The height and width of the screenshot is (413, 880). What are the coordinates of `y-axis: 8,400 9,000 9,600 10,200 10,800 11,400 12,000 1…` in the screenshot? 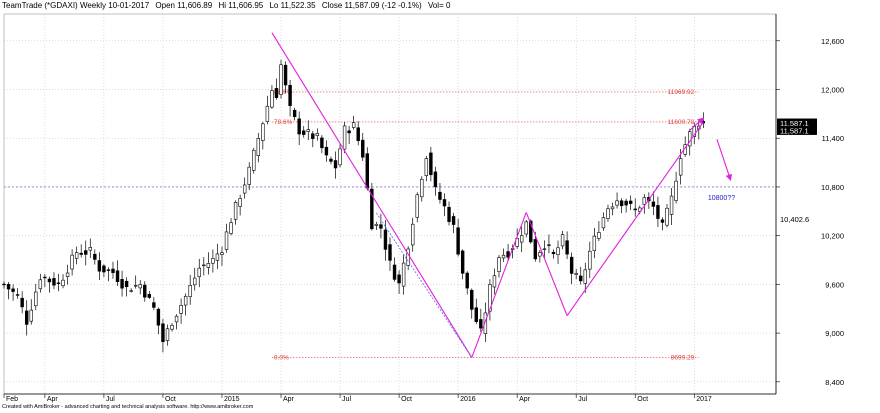 It's located at (809, 204).